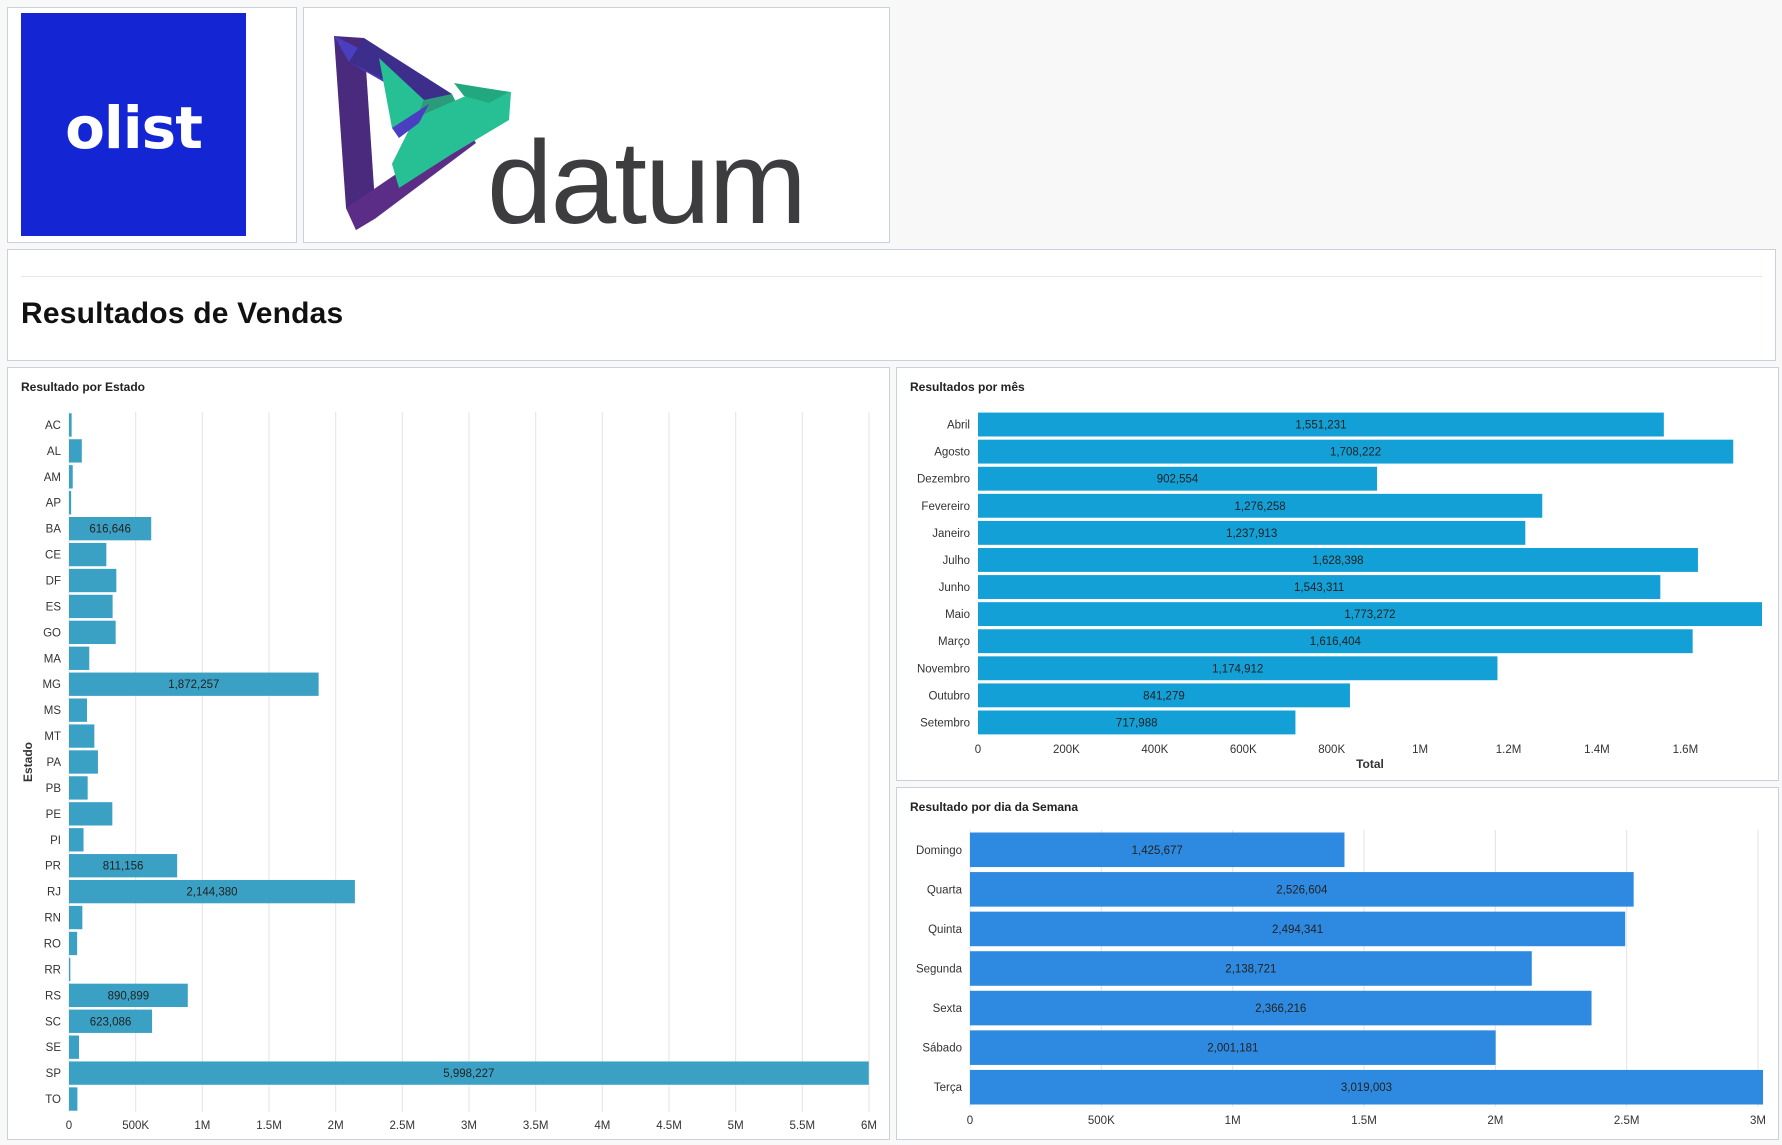  Describe the element at coordinates (1686, 750) in the screenshot. I see `mes-xtick: 1.6M` at that location.